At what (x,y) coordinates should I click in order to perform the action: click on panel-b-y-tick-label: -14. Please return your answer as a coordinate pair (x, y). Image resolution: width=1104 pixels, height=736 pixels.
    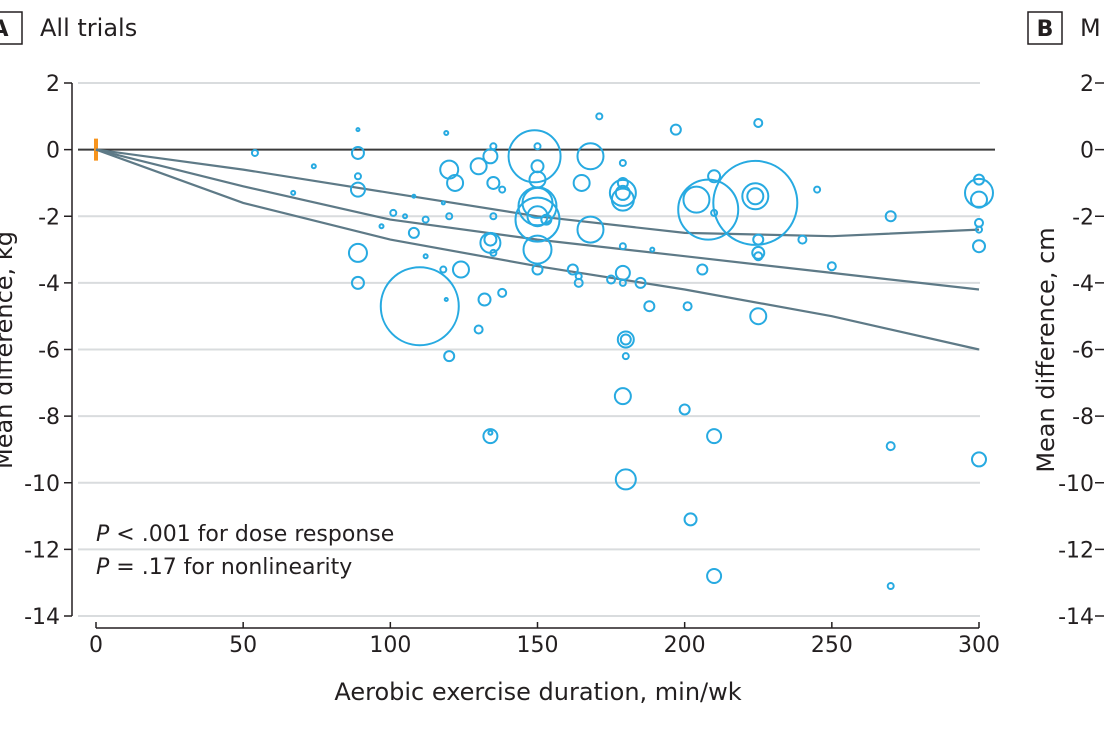
    Looking at the image, I should click on (1076, 617).